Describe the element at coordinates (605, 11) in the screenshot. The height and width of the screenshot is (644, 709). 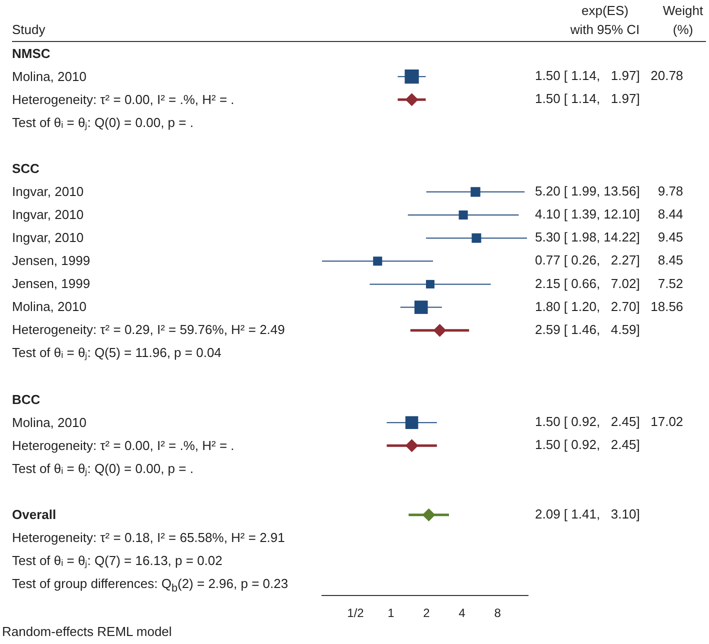
I see `text: exp(ES)` at that location.